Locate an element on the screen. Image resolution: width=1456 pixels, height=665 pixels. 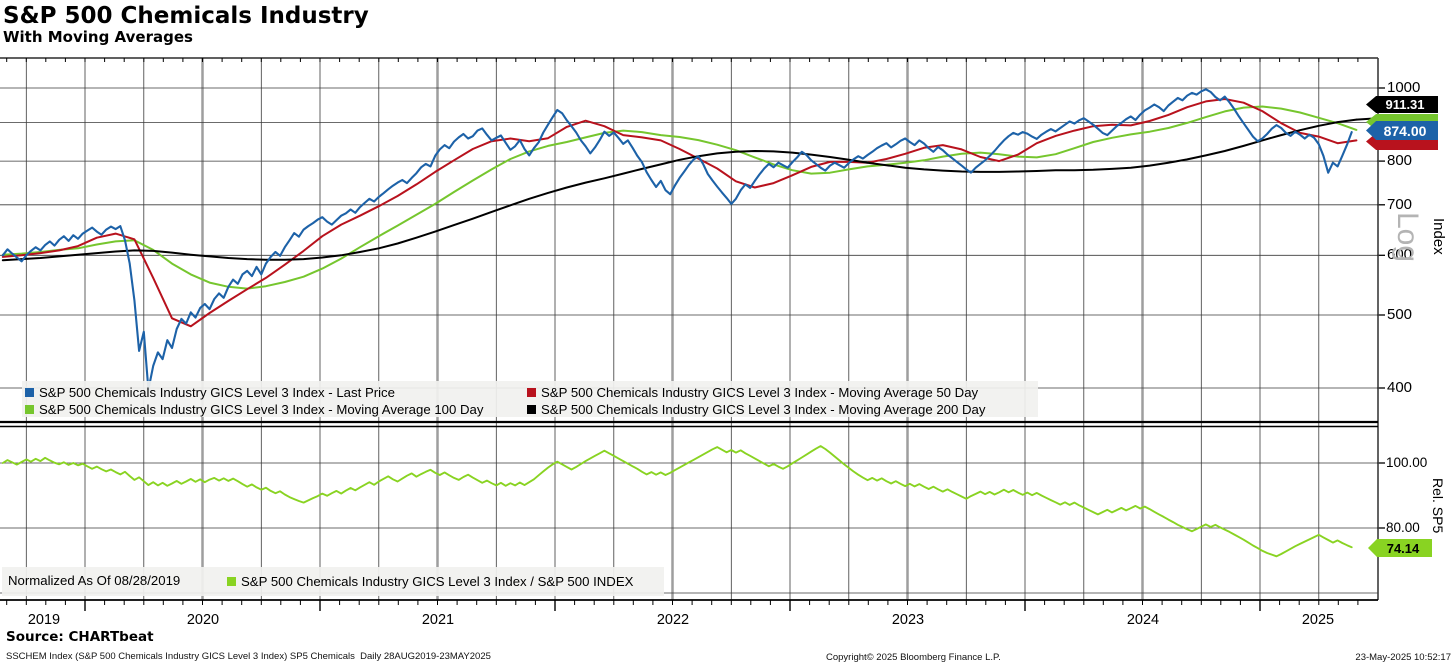
ma50-swatch-icon is located at coordinates (531, 392).